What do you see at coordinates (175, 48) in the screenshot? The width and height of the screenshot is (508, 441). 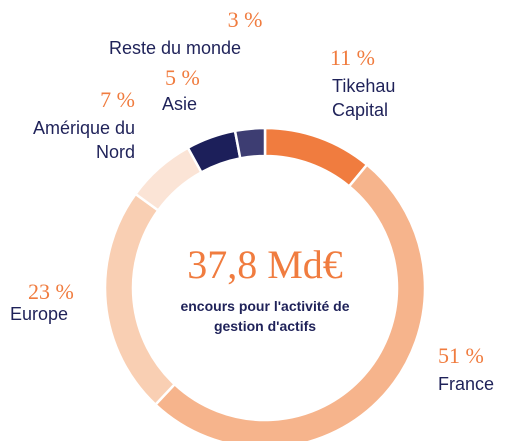 I see `category-label: Reste du monde` at bounding box center [175, 48].